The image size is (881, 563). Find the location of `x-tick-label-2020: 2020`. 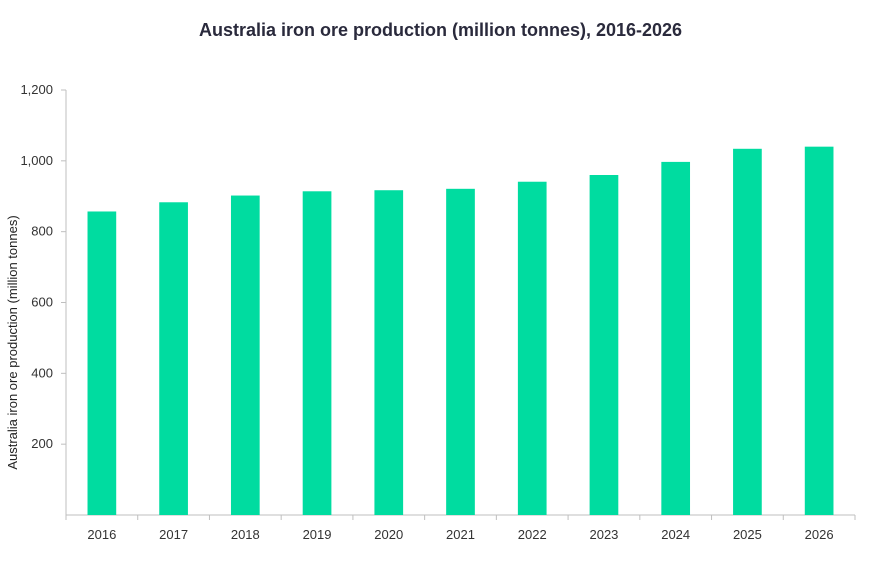

x-tick-label-2020: 2020 is located at coordinates (388, 534).